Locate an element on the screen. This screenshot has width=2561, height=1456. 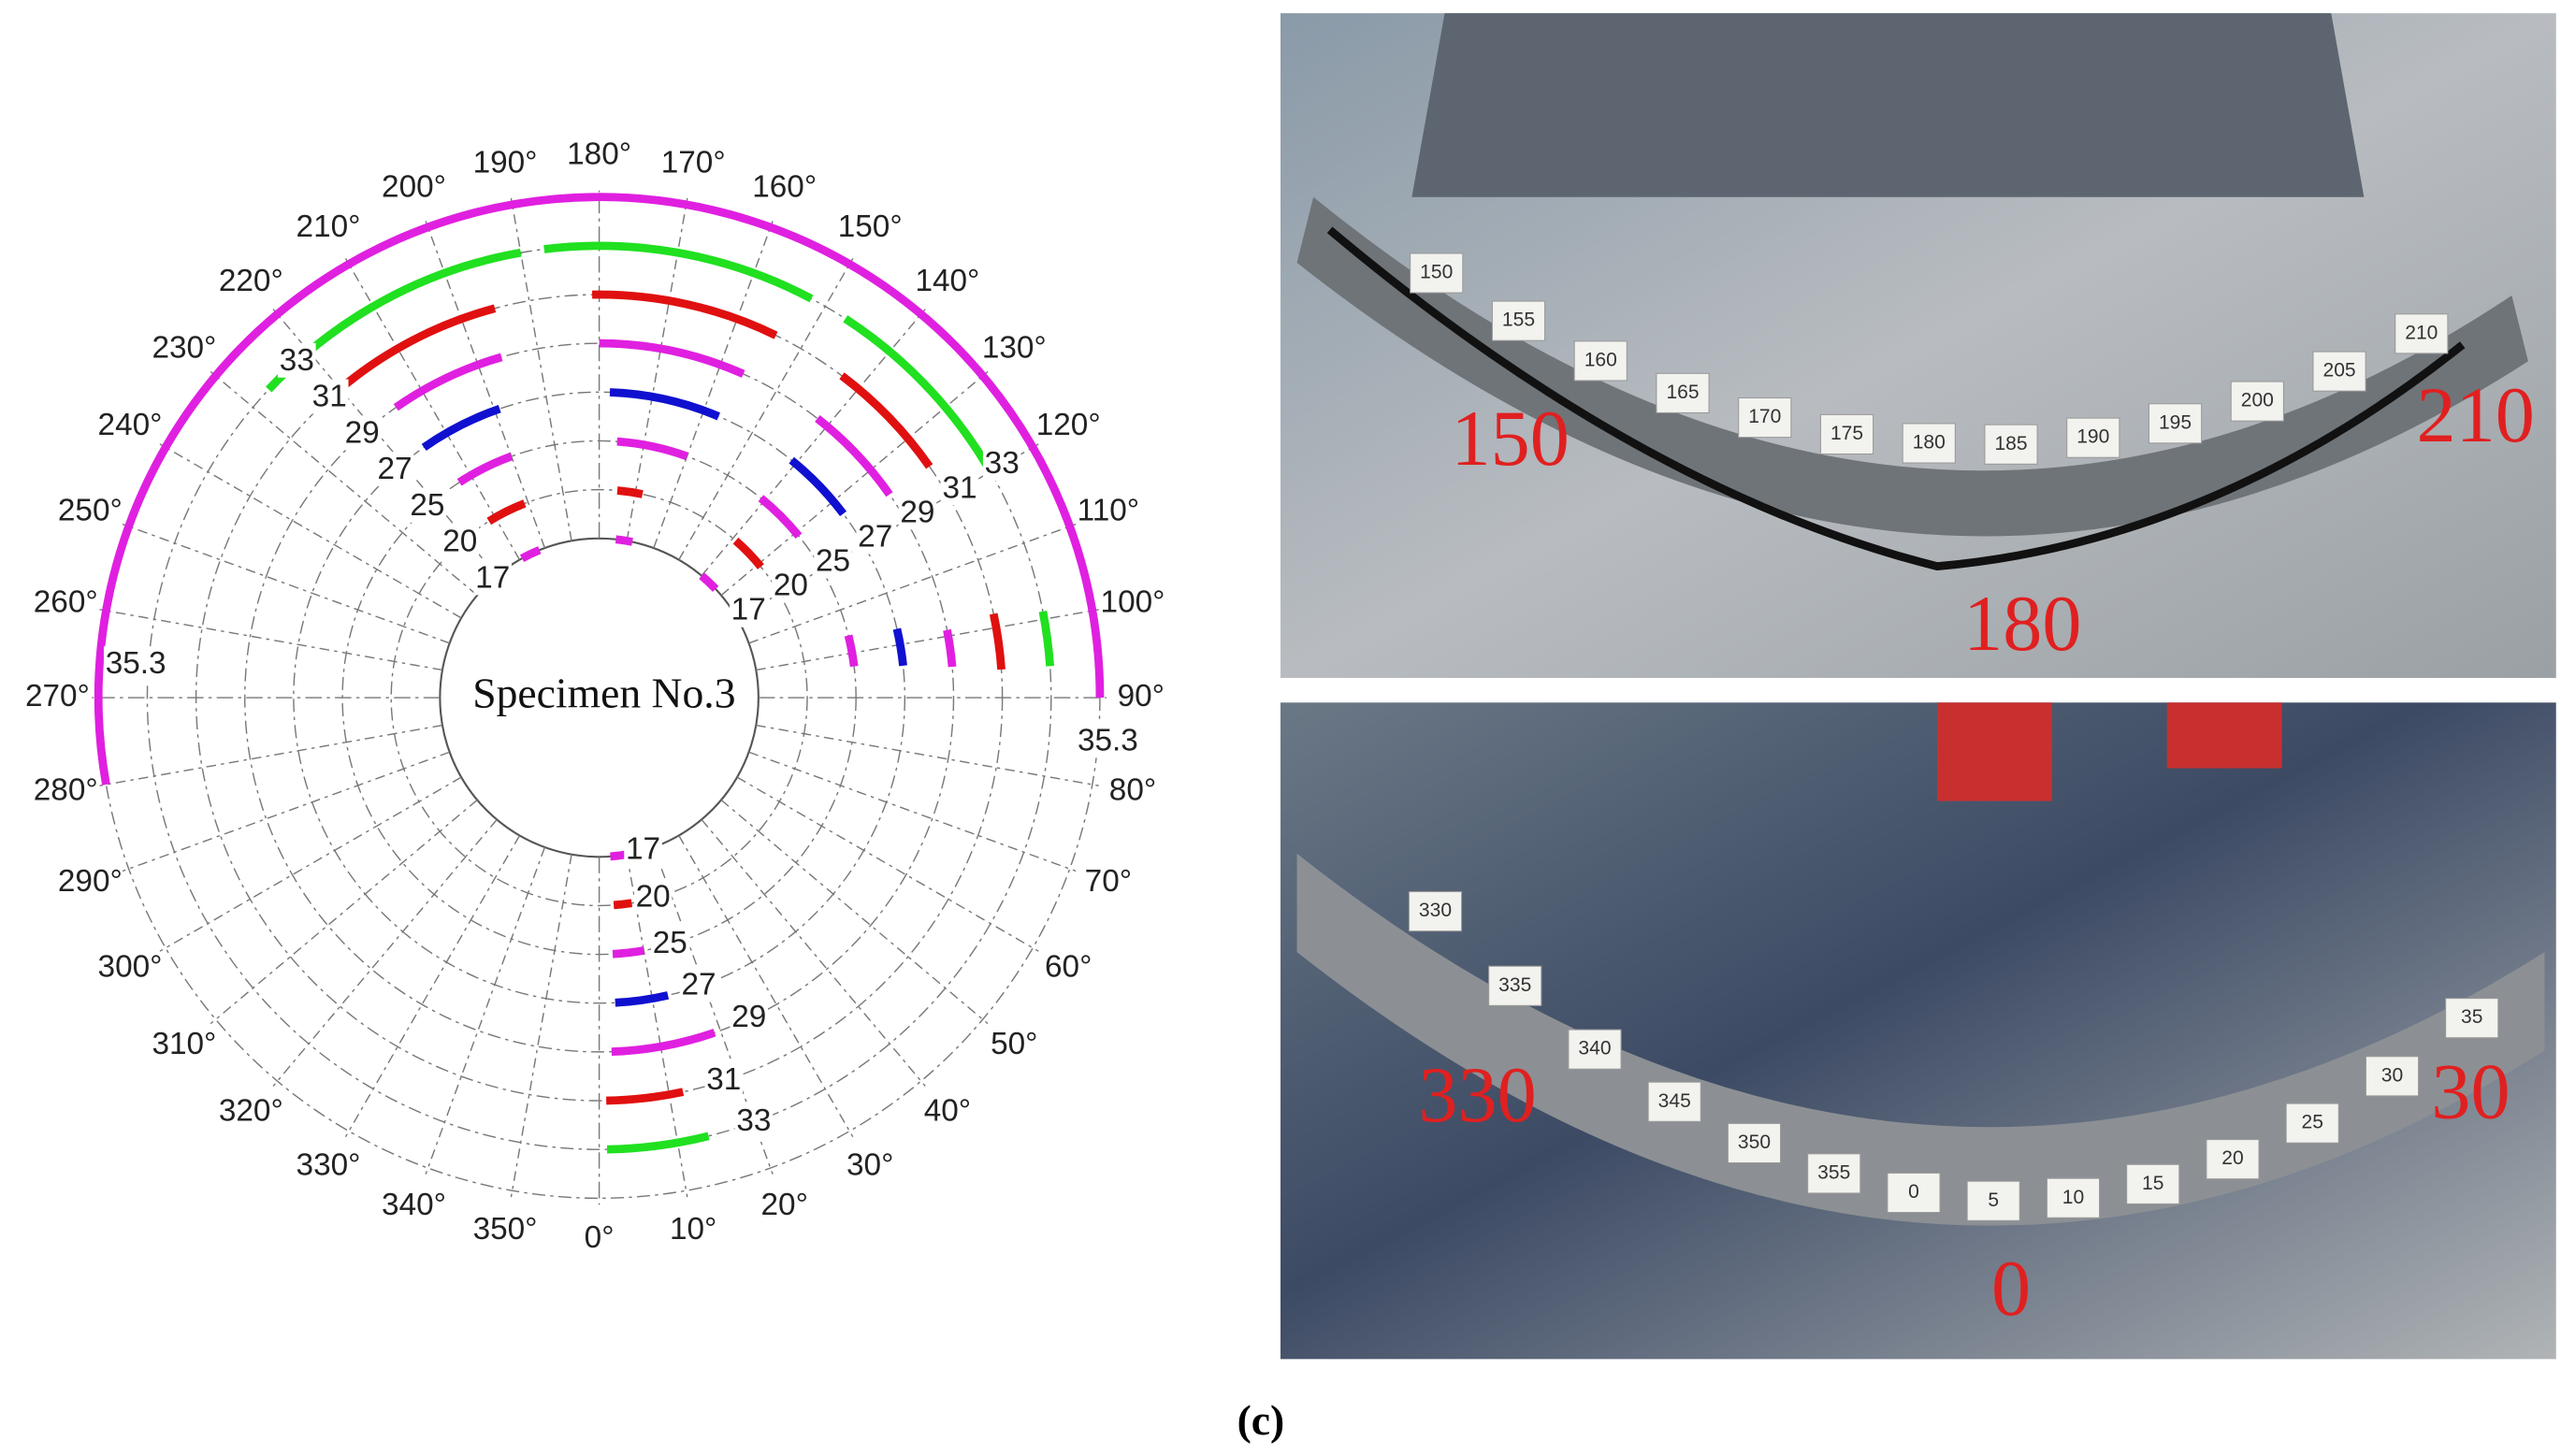
tag-box is located at coordinates (2224, 735).